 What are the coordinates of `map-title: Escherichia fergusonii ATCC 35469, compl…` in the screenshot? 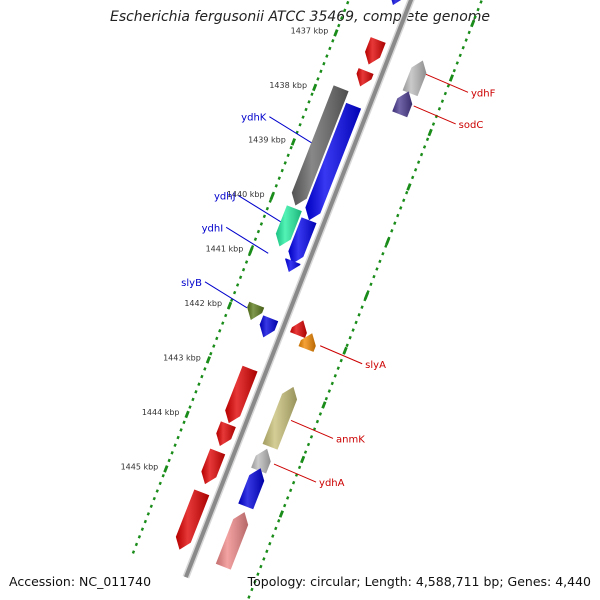 It's located at (300, 17).